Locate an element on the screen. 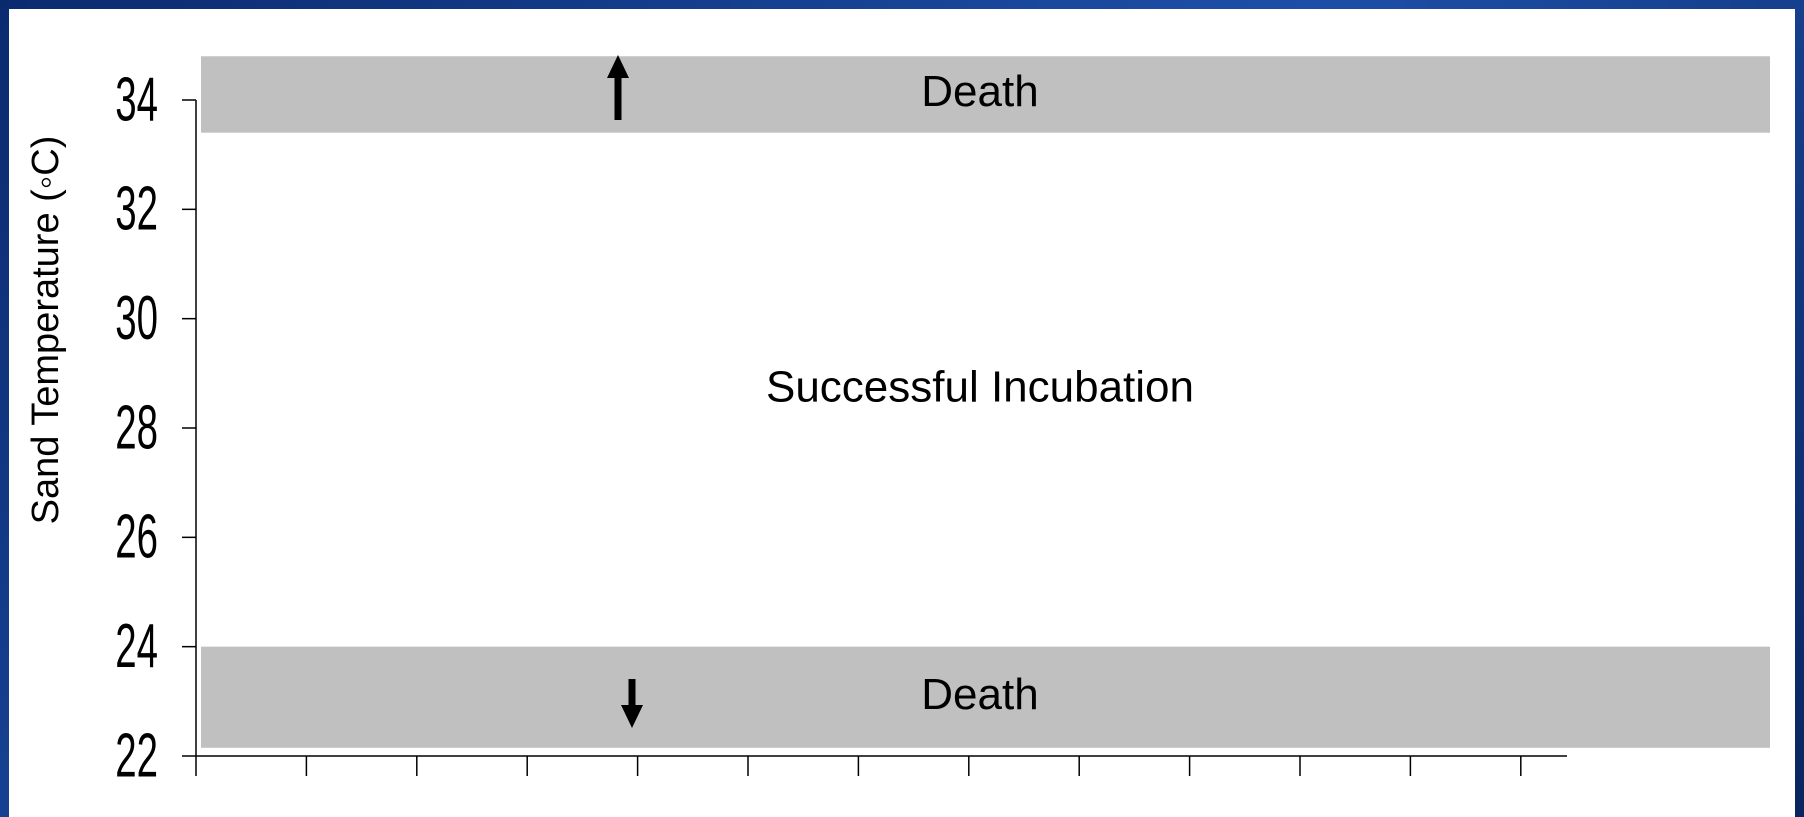 The width and height of the screenshot is (1804, 817). y-tick-label: 24 is located at coordinates (136, 646).